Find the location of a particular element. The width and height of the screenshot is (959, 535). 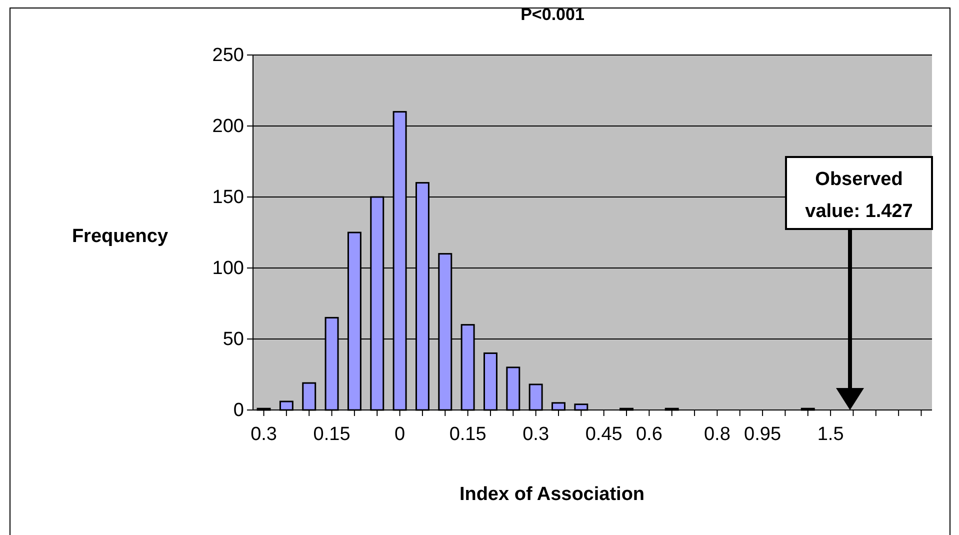

x-tick-label: 0.45 is located at coordinates (603, 434).